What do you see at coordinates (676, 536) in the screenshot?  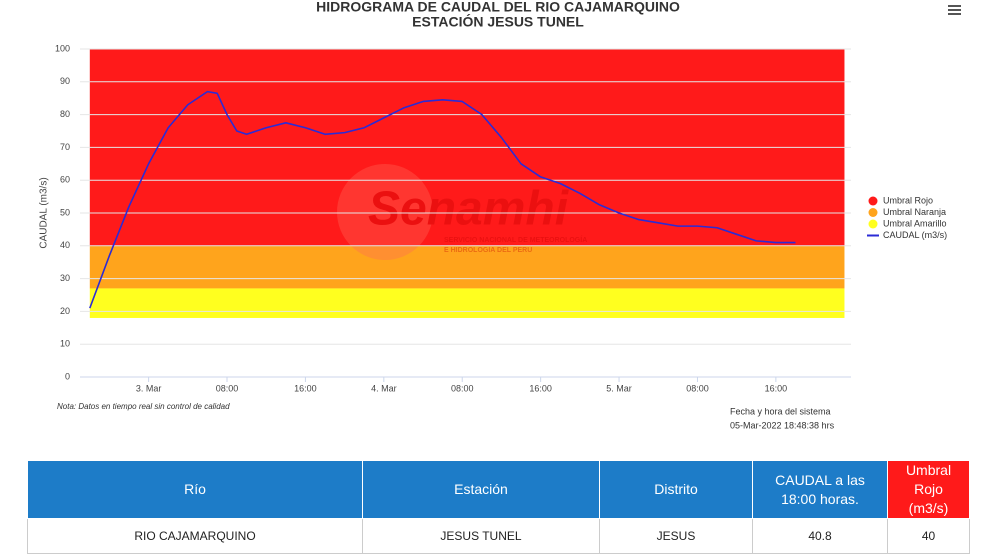 I see `cell: JESUS` at bounding box center [676, 536].